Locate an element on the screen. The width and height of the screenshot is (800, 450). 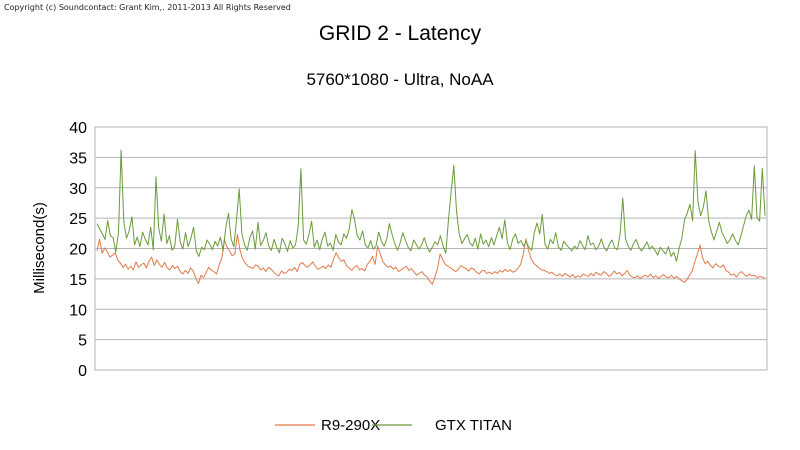
legend: R9-290X GTX TITAN is located at coordinates (393, 425).